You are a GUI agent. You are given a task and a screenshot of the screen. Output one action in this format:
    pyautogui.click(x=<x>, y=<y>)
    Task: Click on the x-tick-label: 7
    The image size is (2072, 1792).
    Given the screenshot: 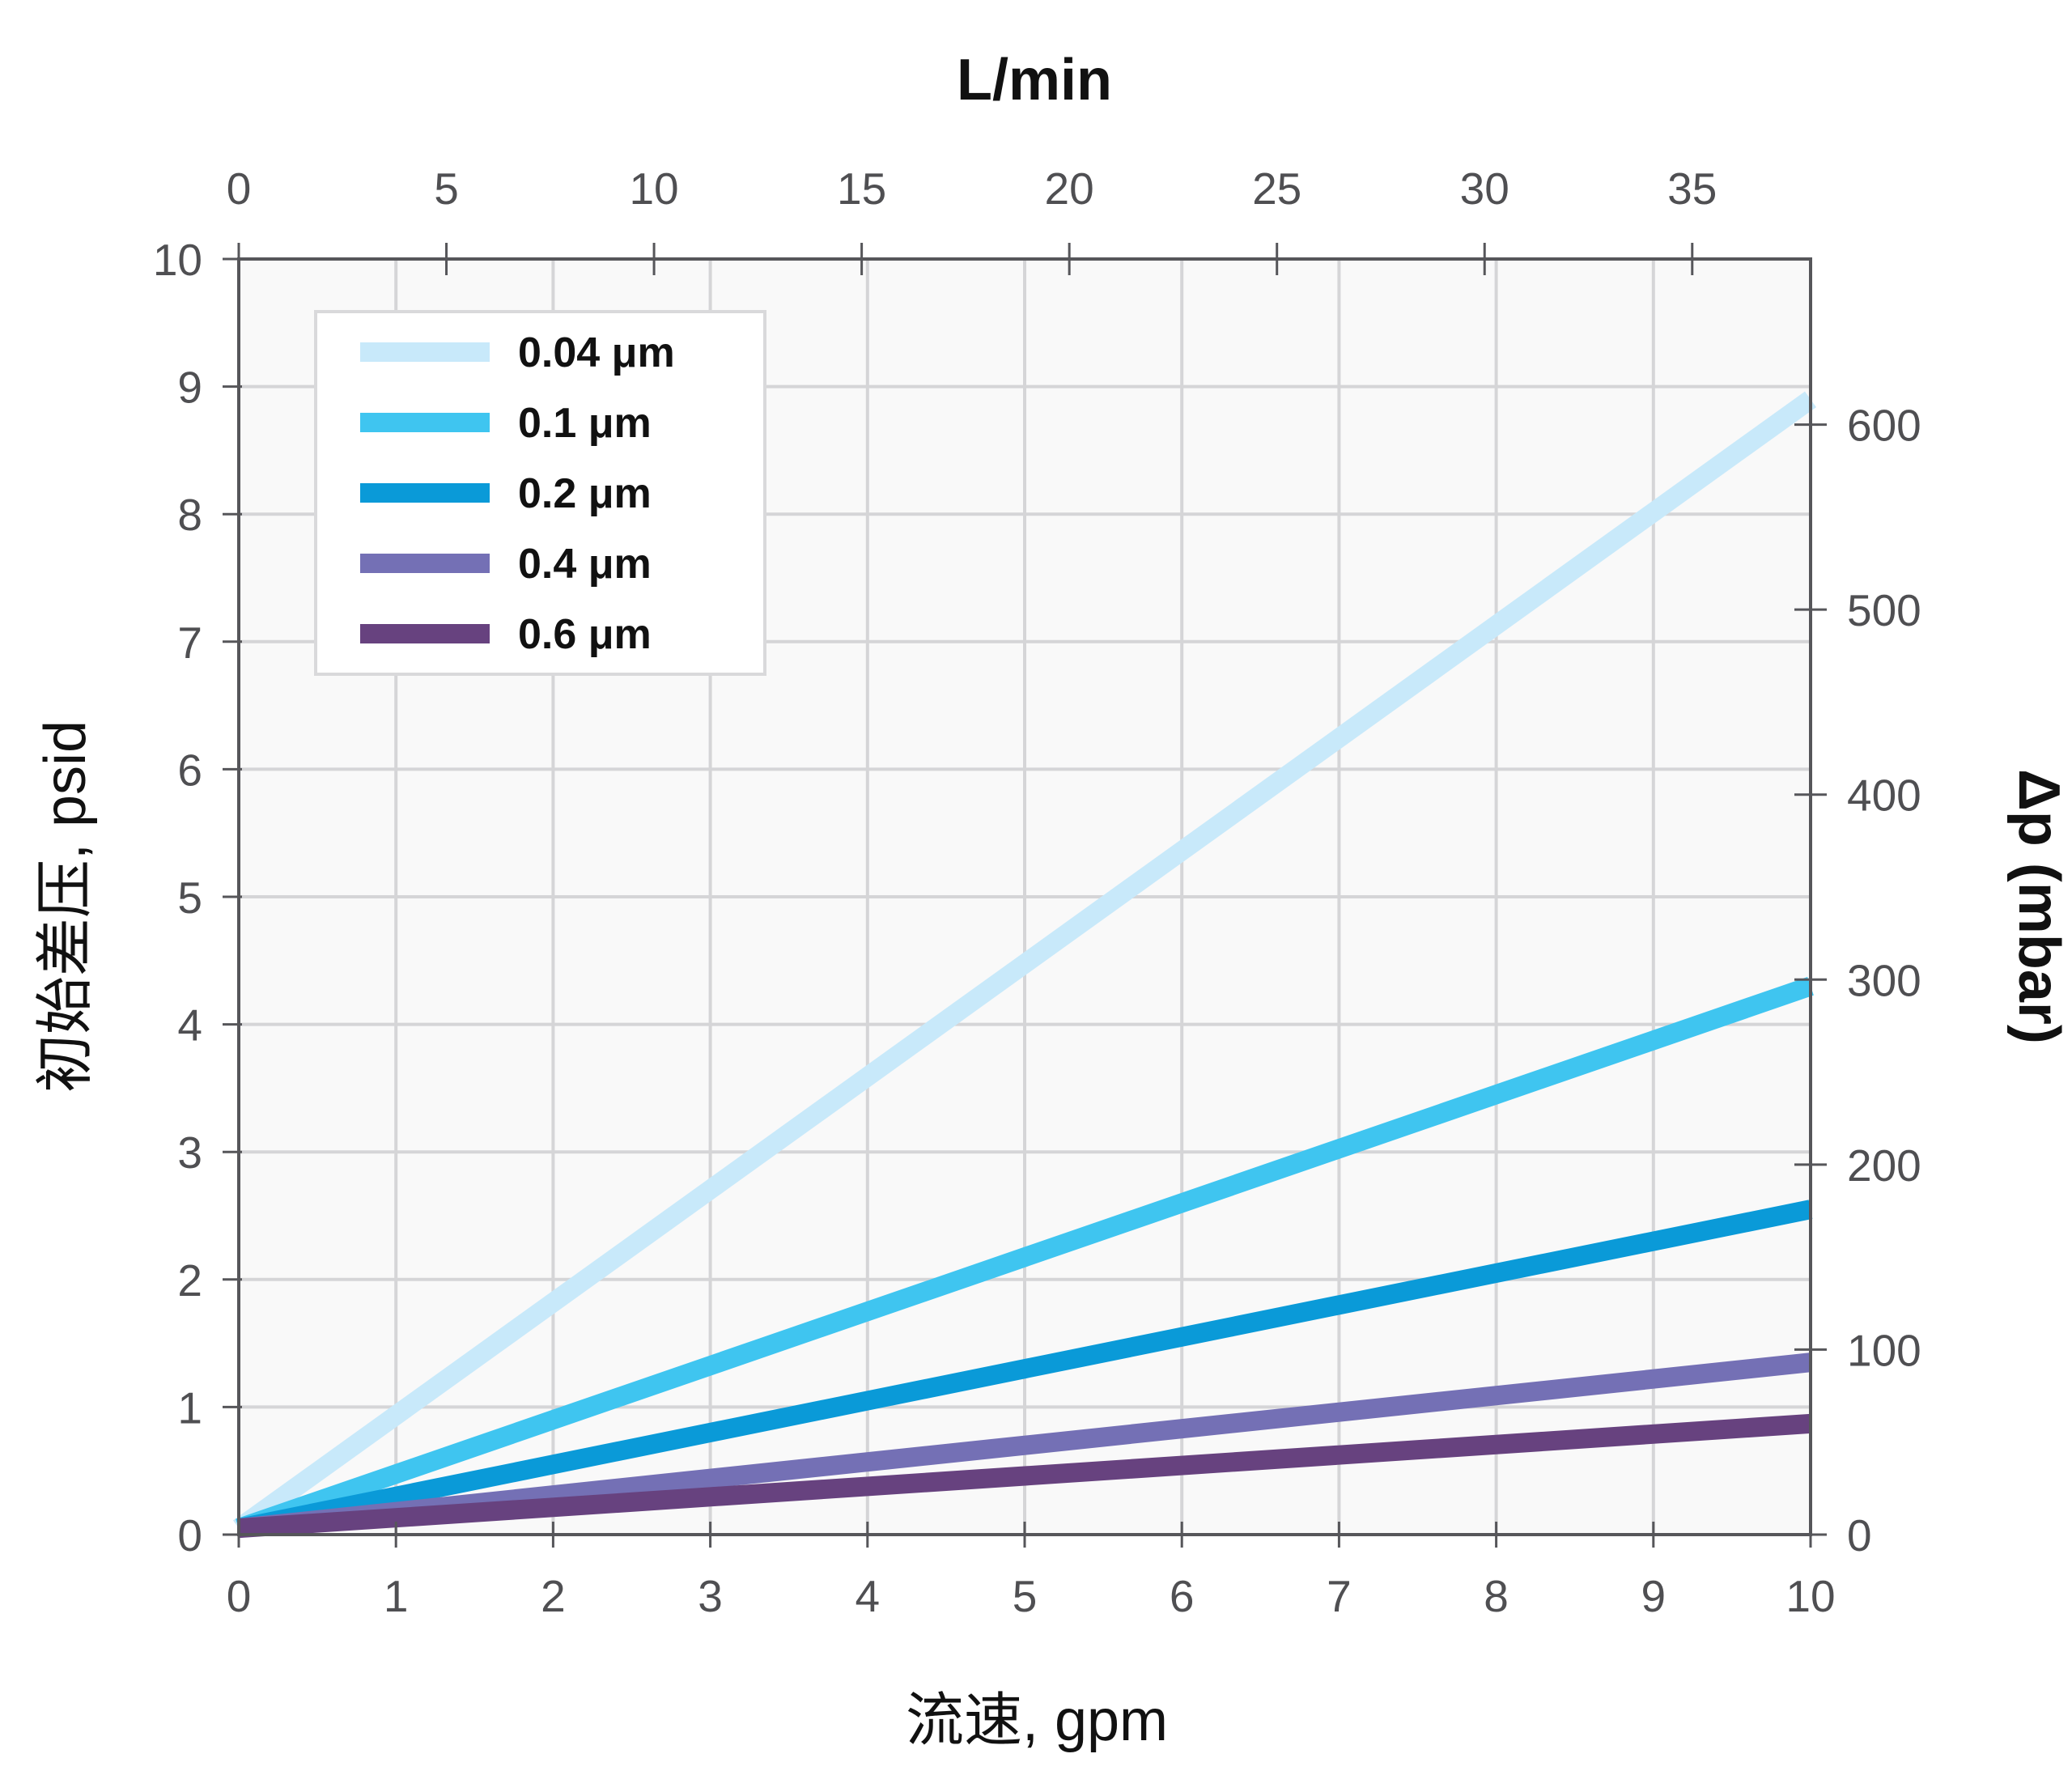 What is the action you would take?
    pyautogui.click(x=1339, y=1596)
    